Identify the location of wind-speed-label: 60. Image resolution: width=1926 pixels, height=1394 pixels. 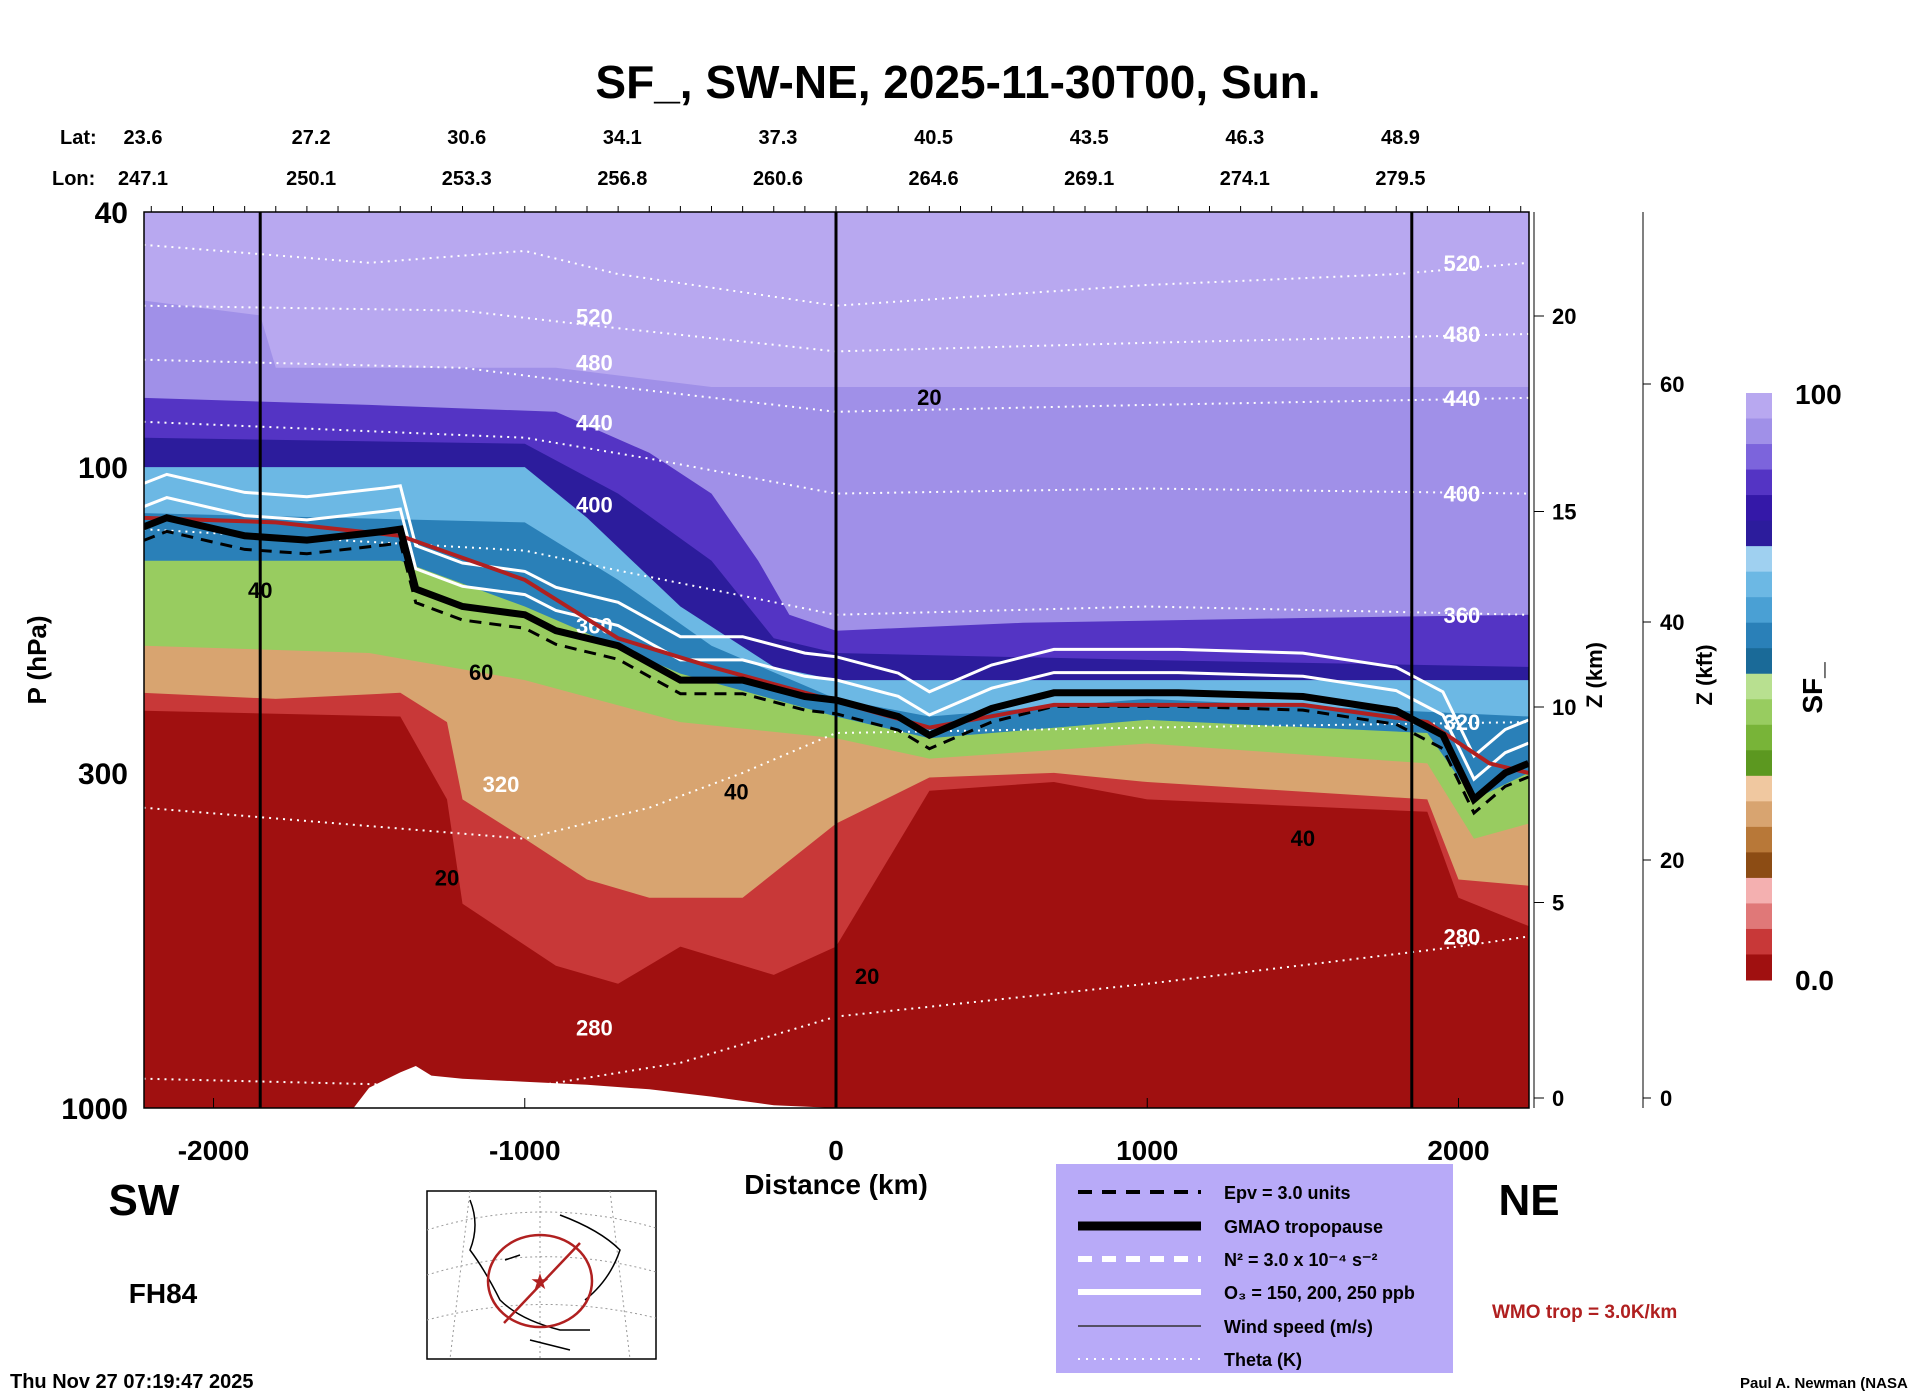
(481, 672).